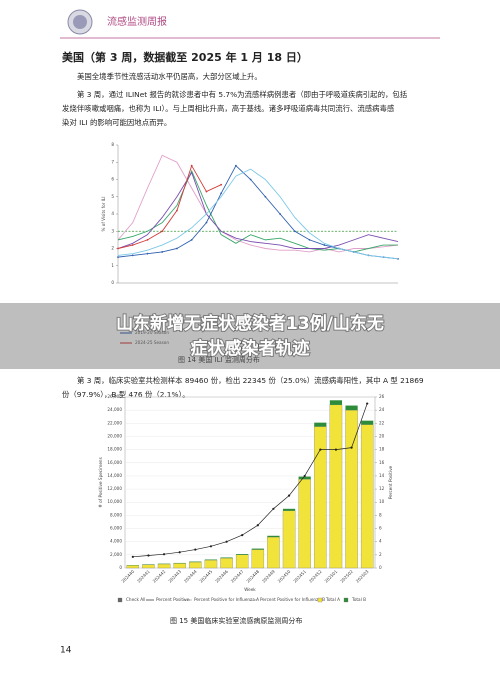 The height and width of the screenshot is (678, 500). Describe the element at coordinates (380, 528) in the screenshot. I see `y2-tick-label: 6` at that location.